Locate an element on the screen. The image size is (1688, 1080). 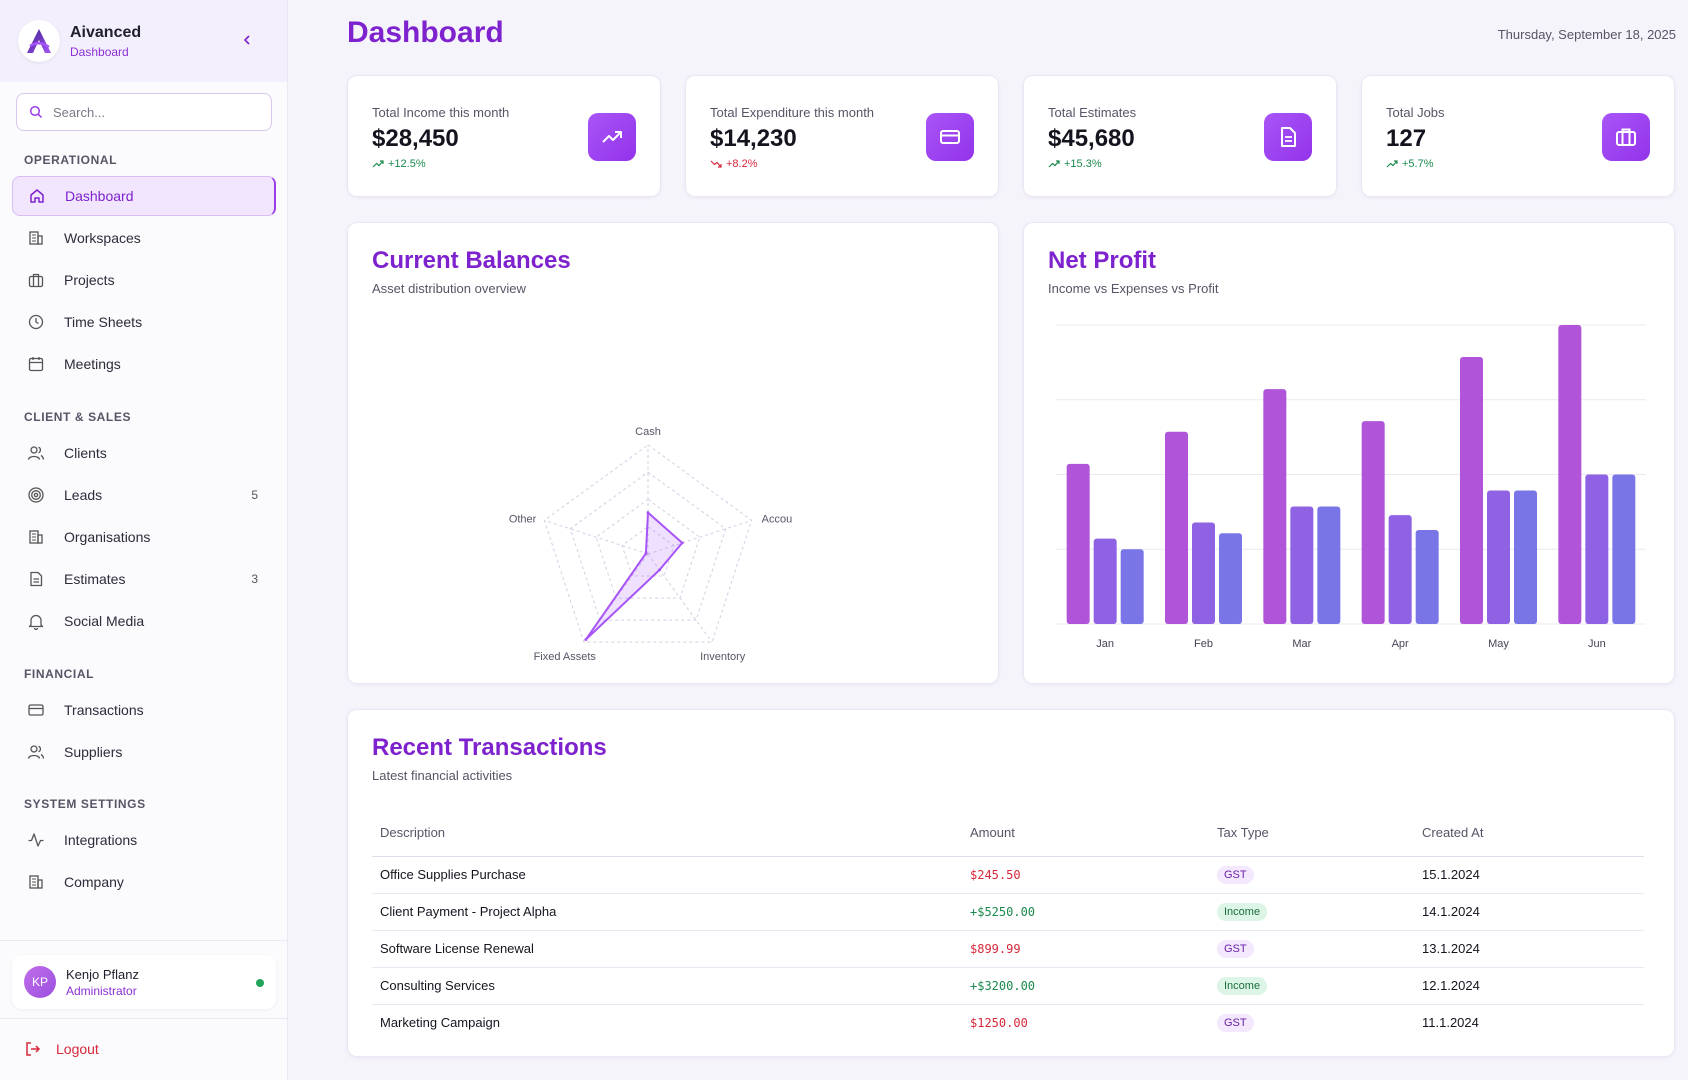
search-box is located at coordinates (144, 112).